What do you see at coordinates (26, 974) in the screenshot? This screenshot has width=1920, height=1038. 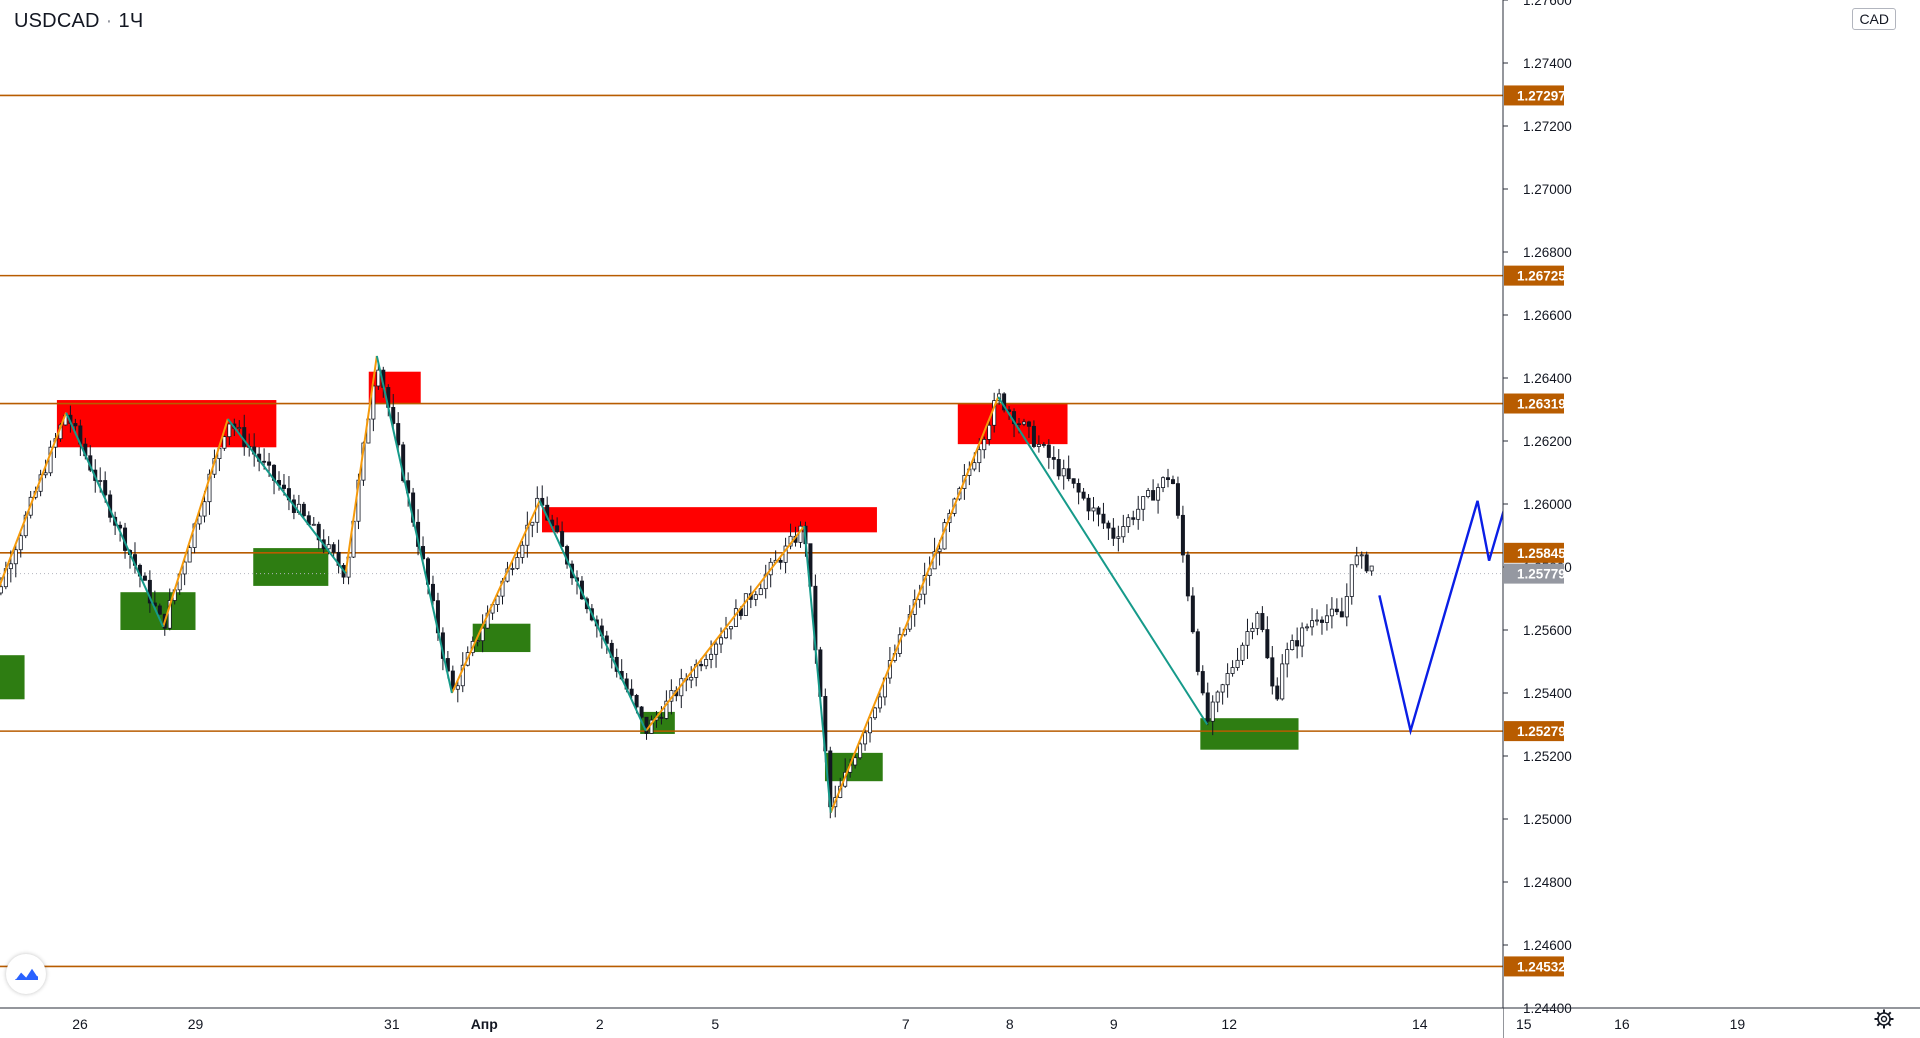 I see `tradingview-logo-icon` at bounding box center [26, 974].